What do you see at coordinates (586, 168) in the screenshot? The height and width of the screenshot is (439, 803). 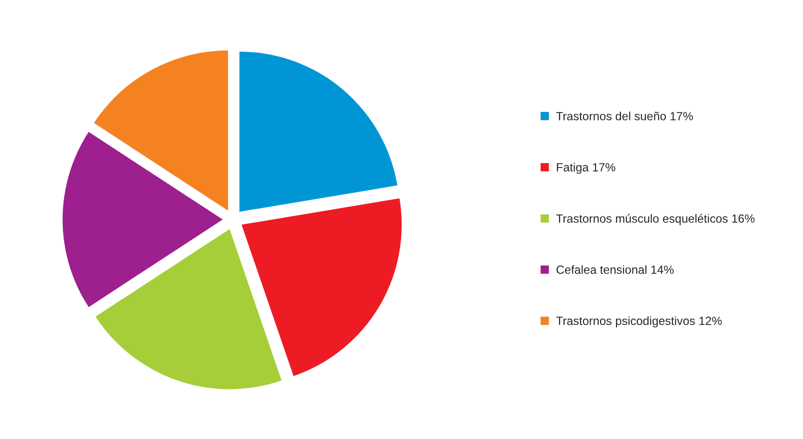 I see `legend-label: Fatiga 17%` at bounding box center [586, 168].